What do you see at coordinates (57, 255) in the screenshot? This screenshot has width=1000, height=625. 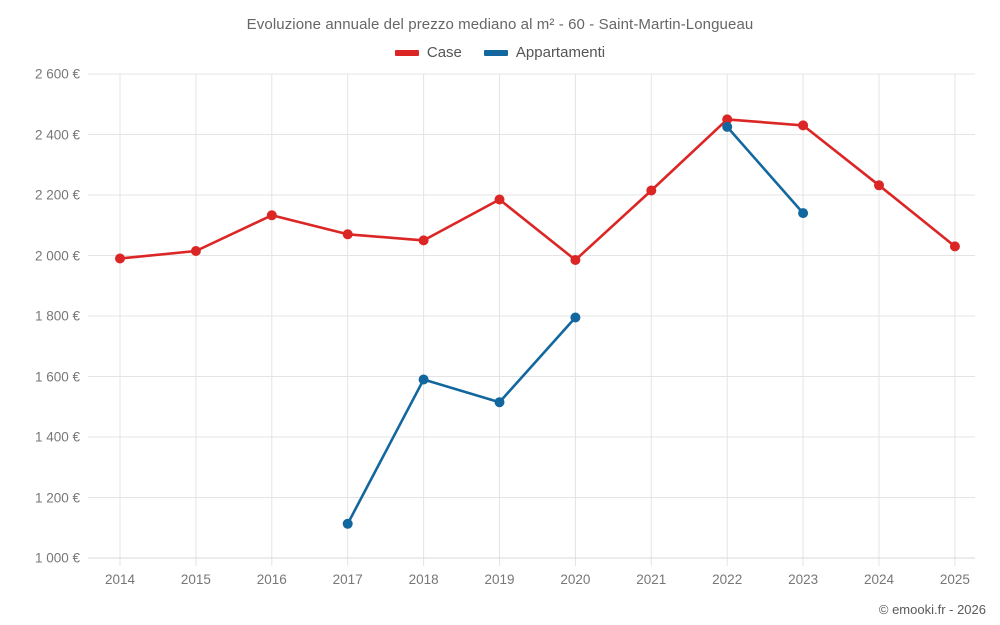 I see `y-axis-tick-label: 2 000 €` at bounding box center [57, 255].